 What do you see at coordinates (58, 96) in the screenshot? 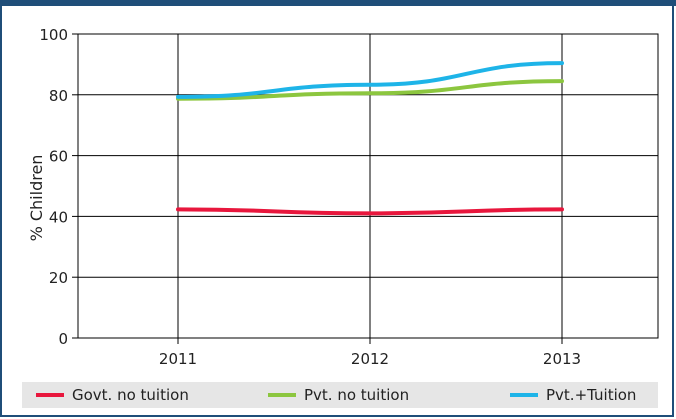
I see `y-tick-label: 80` at bounding box center [58, 96].